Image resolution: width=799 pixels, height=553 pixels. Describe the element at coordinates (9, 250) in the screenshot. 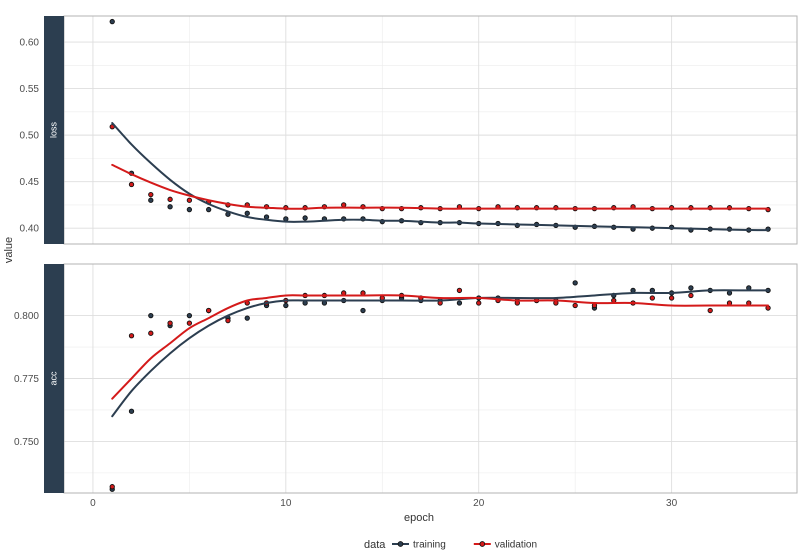

I see `y-axis-title: value` at that location.